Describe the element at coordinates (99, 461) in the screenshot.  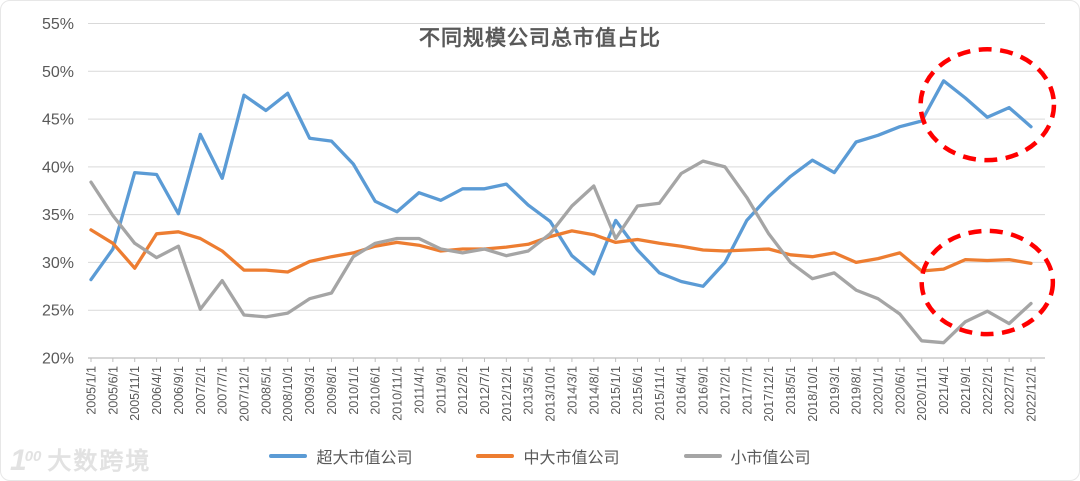
I see `watermark-text: 大数跨境` at that location.